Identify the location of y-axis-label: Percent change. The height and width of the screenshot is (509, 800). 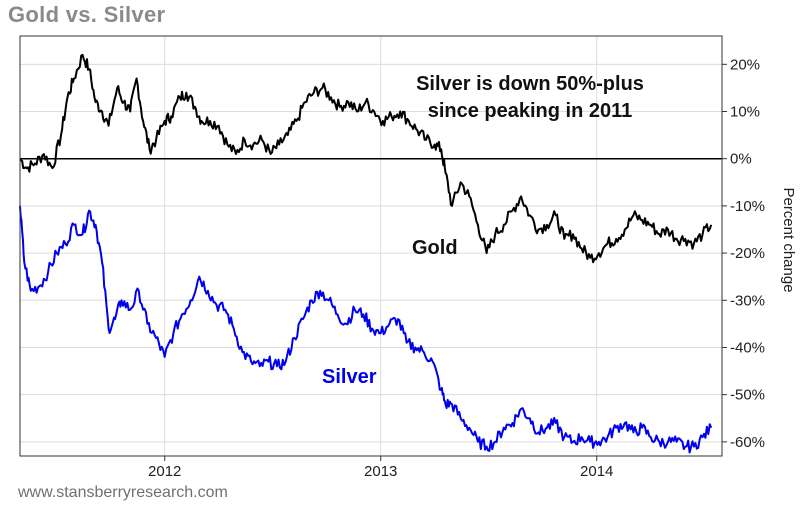
(788, 239).